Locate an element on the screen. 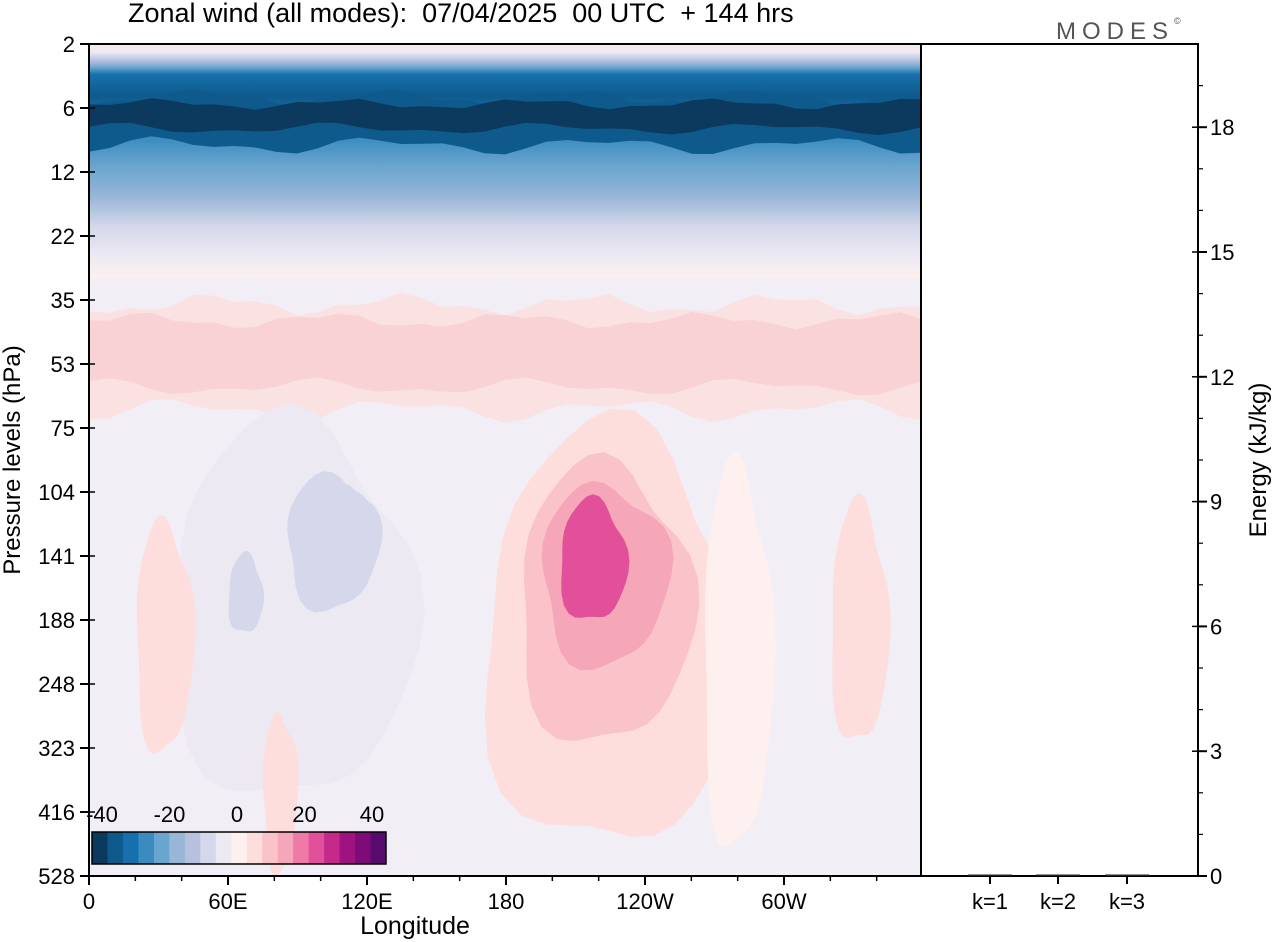 Image resolution: width=1280 pixels, height=942 pixels. x-axis-label: Longitude is located at coordinates (415, 926).